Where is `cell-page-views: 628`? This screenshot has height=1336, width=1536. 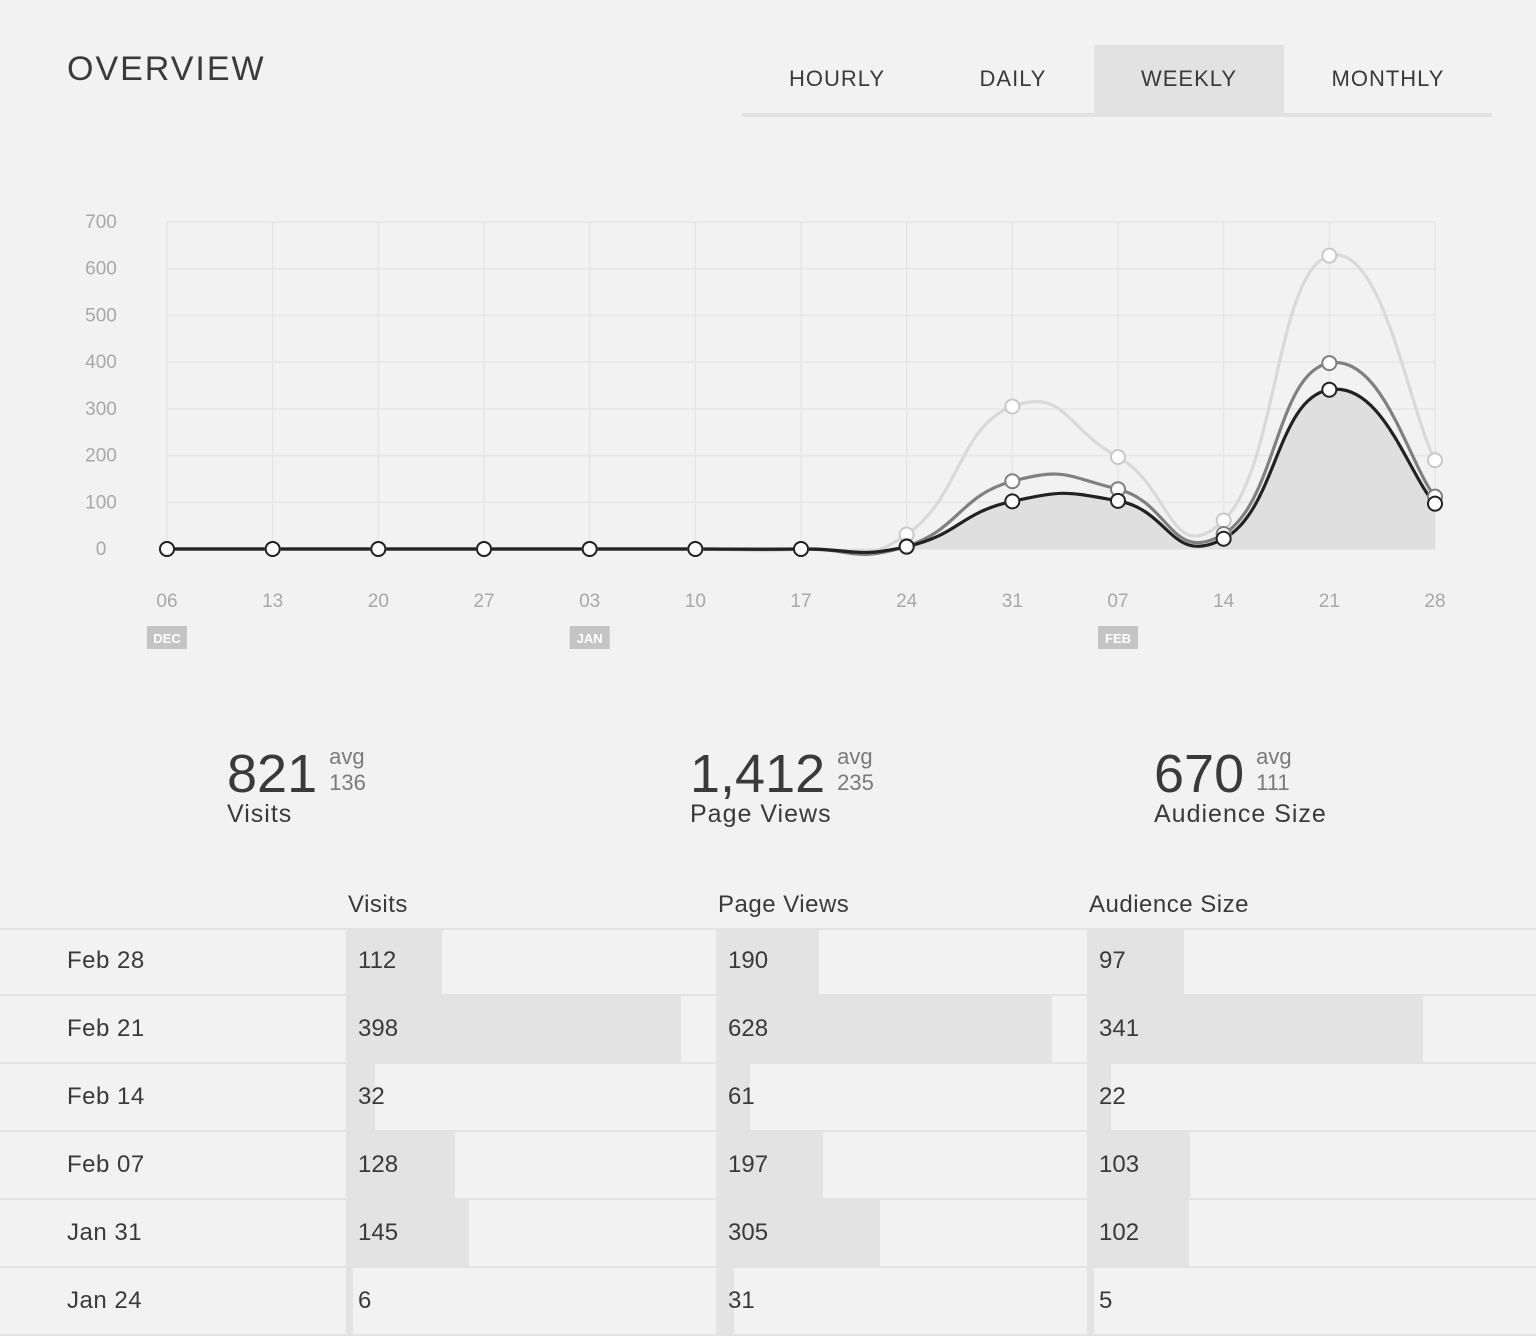 cell-page-views: 628 is located at coordinates (902, 1029).